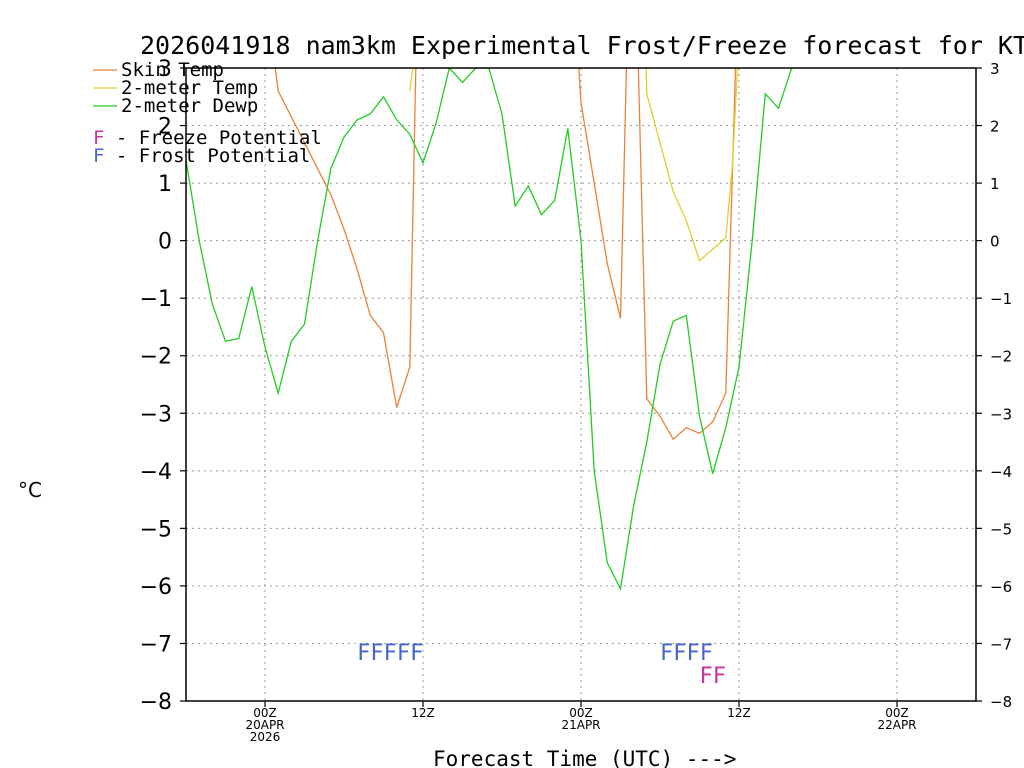  Describe the element at coordinates (189, 106) in the screenshot. I see `legend-label: 2-meter Dewp` at that location.